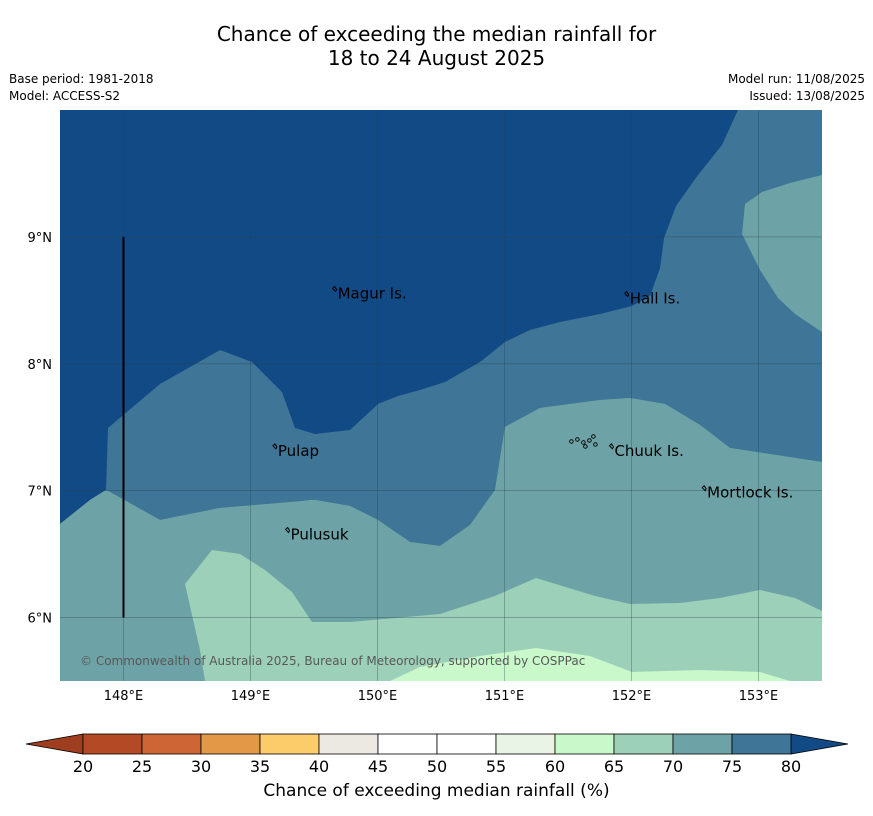  I want to click on lon-tick-label: 148°E, so click(124, 696).